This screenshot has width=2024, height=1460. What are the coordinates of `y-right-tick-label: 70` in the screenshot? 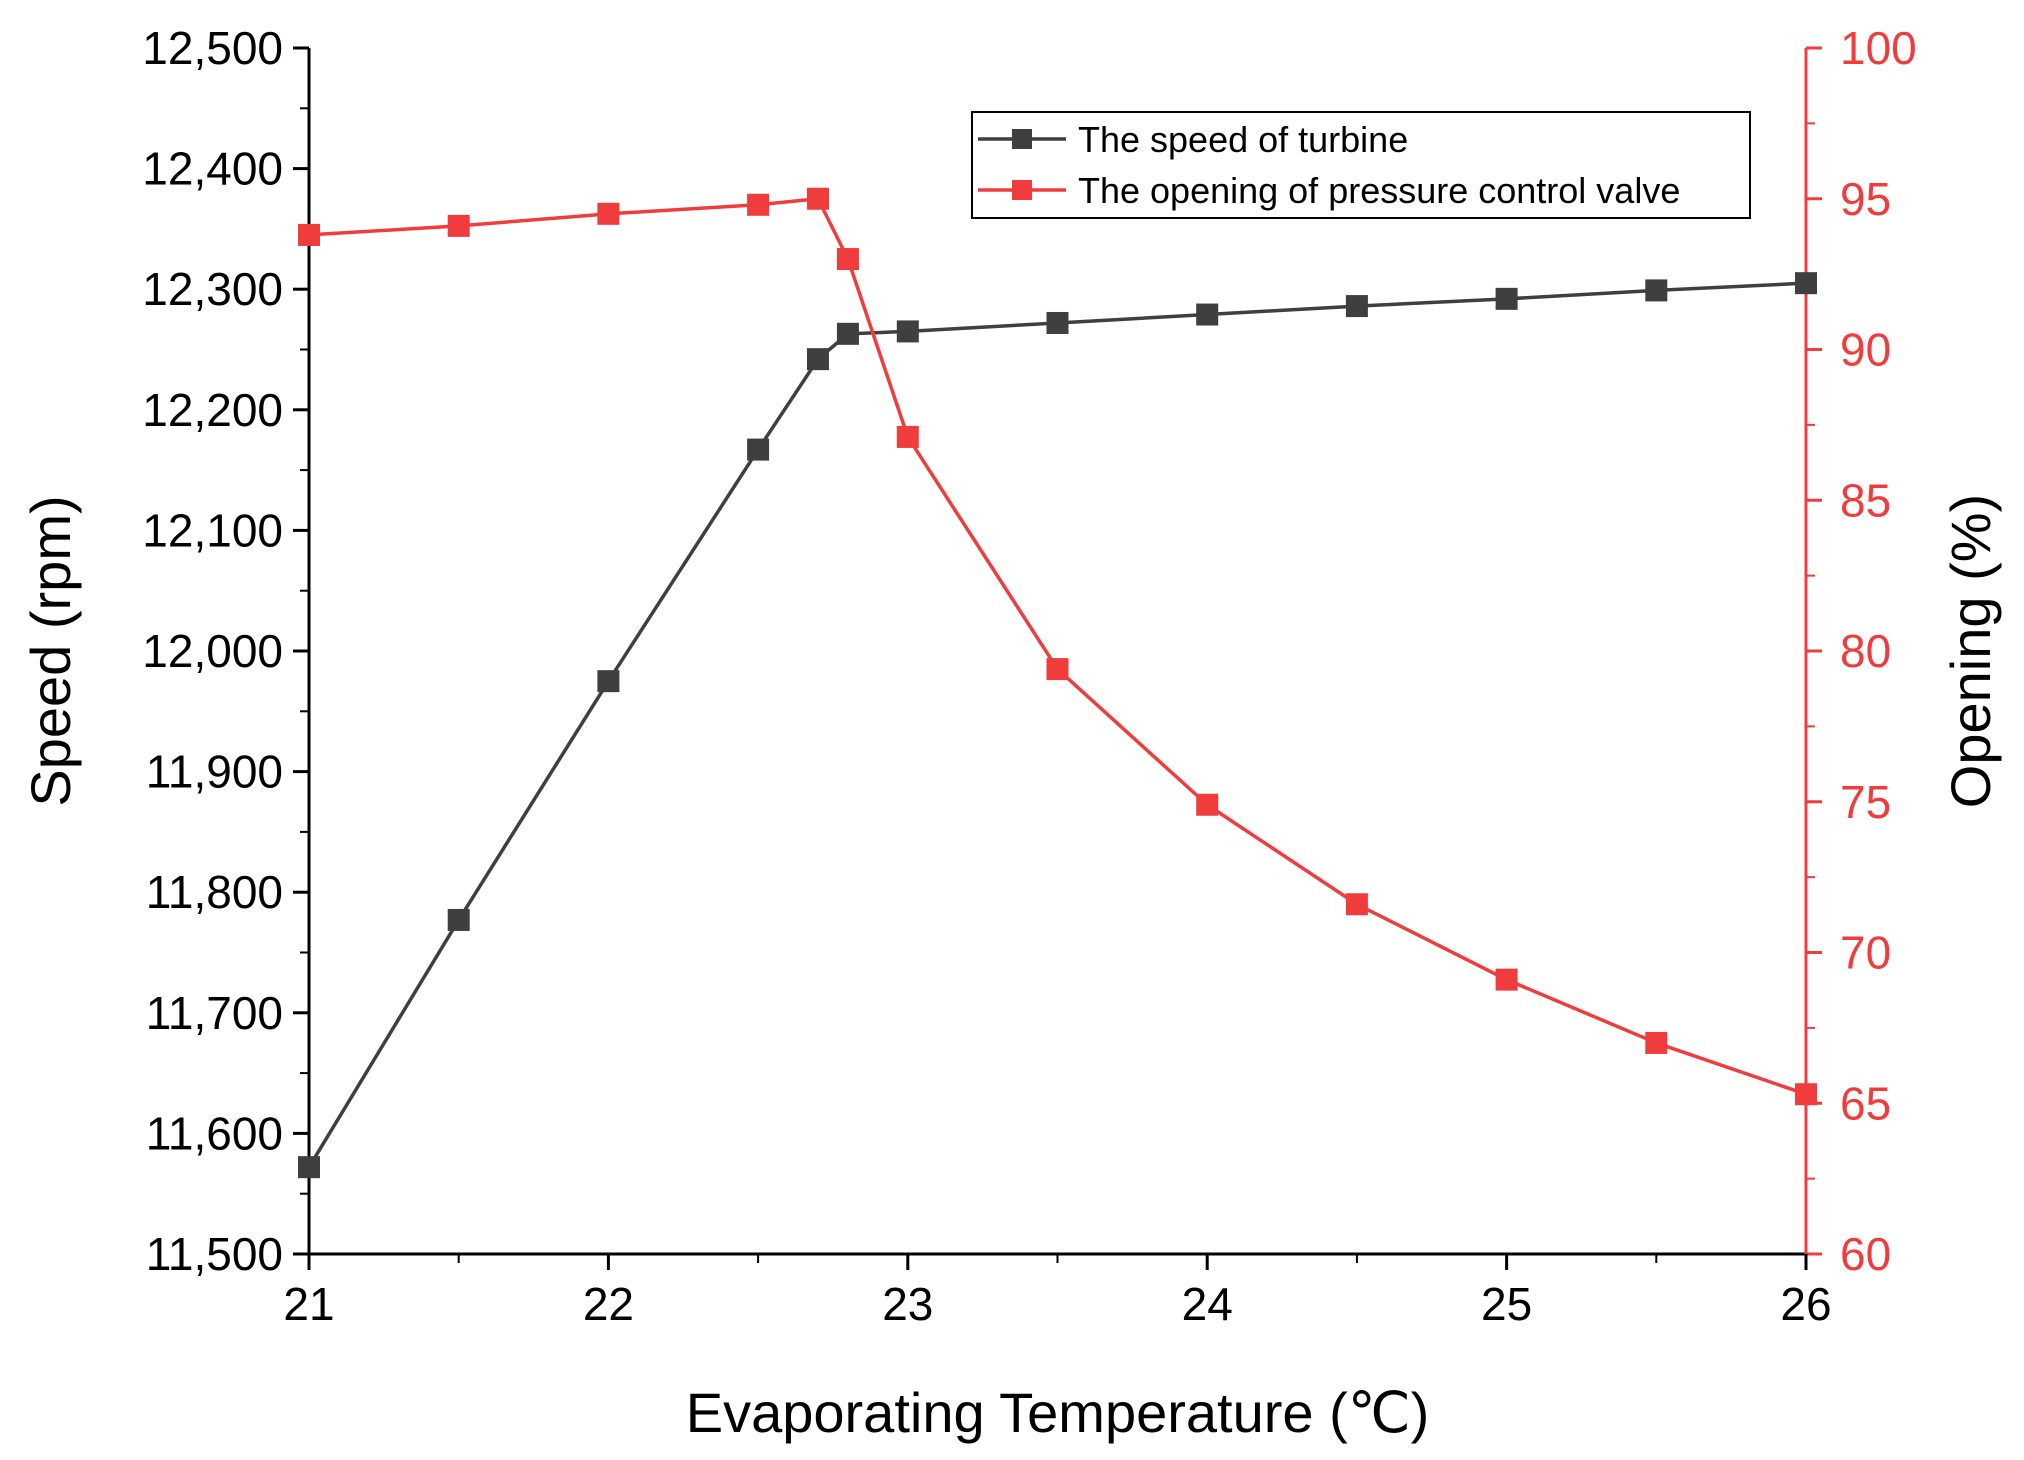 It's located at (1865, 953).